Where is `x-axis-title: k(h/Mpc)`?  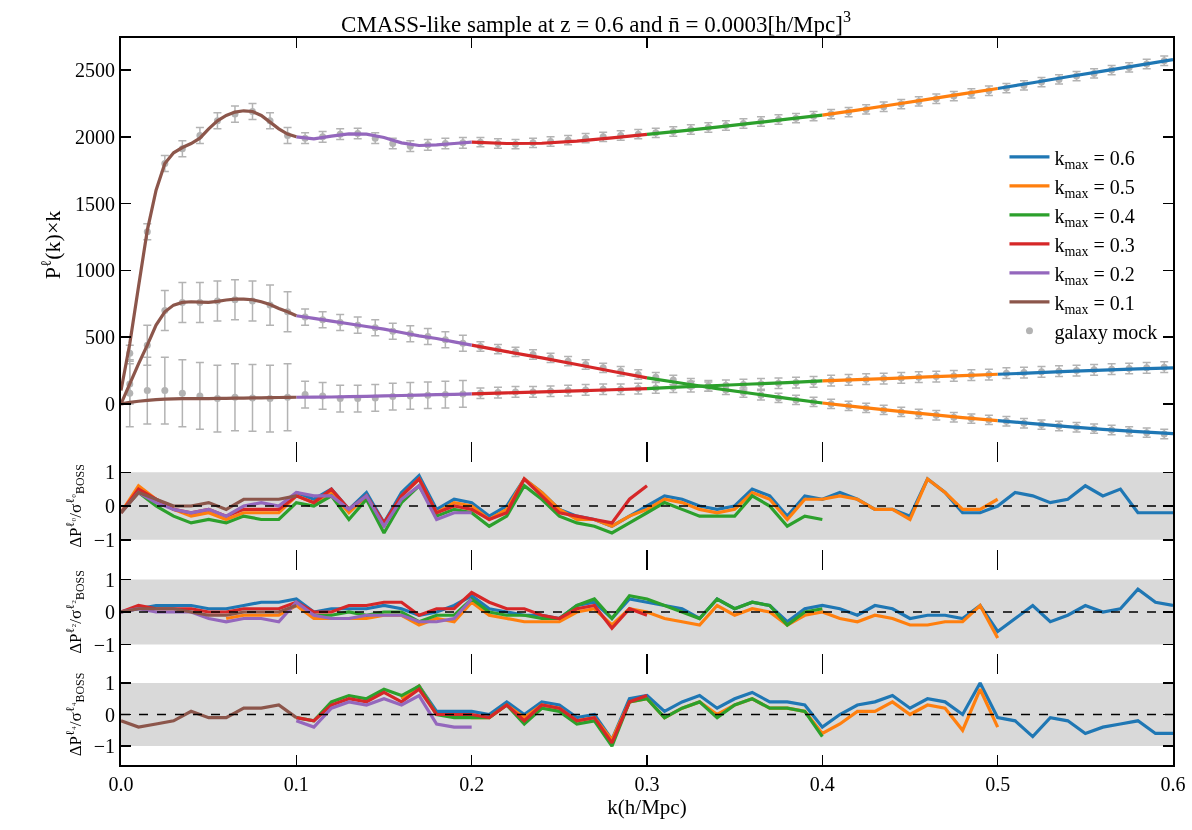
x-axis-title: k(h/Mpc) is located at coordinates (647, 807).